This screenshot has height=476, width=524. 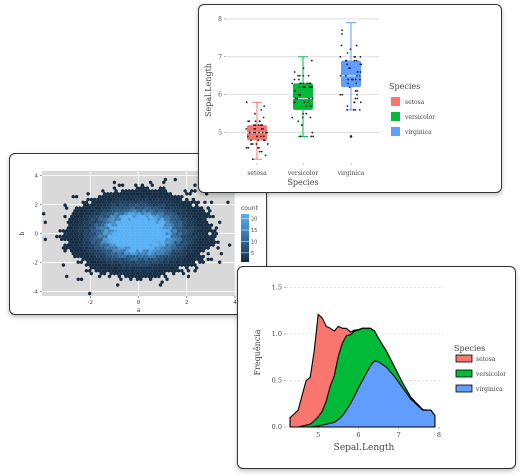 I want to click on density-legend-label: versicolor, so click(x=490, y=374).